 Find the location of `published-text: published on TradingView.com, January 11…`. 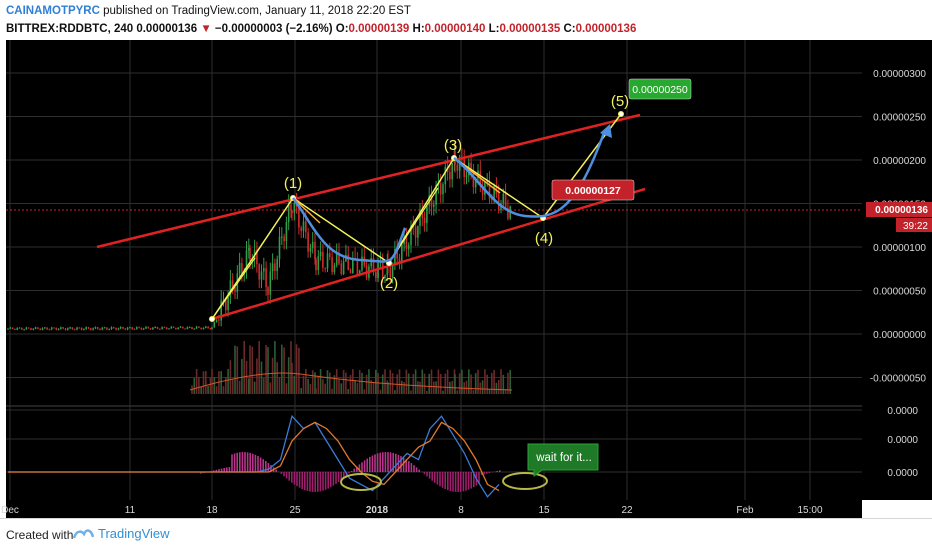

published-text: published on TradingView.com, January 11… is located at coordinates (257, 11).